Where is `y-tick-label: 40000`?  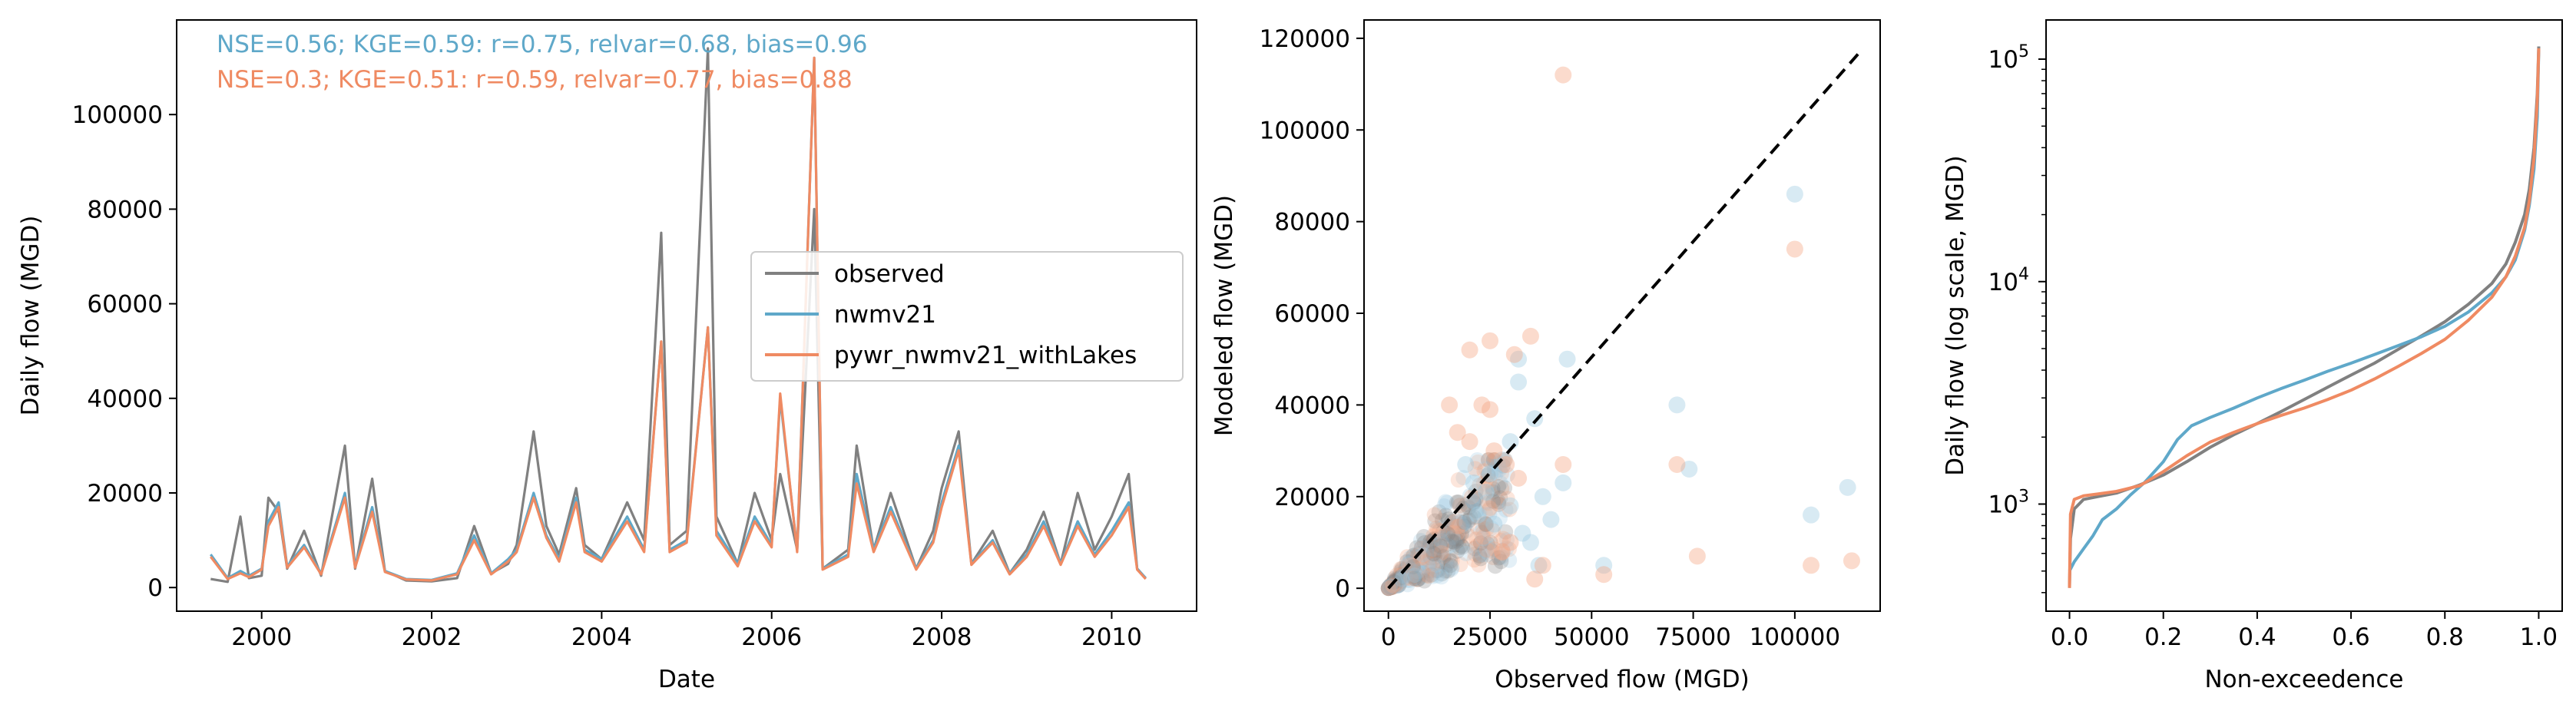
y-tick-label: 40000 is located at coordinates (1312, 405).